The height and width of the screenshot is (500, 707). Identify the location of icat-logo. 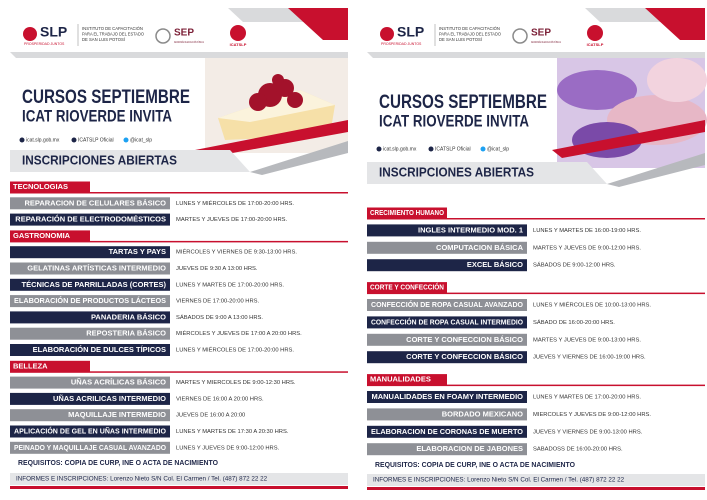
(238, 33).